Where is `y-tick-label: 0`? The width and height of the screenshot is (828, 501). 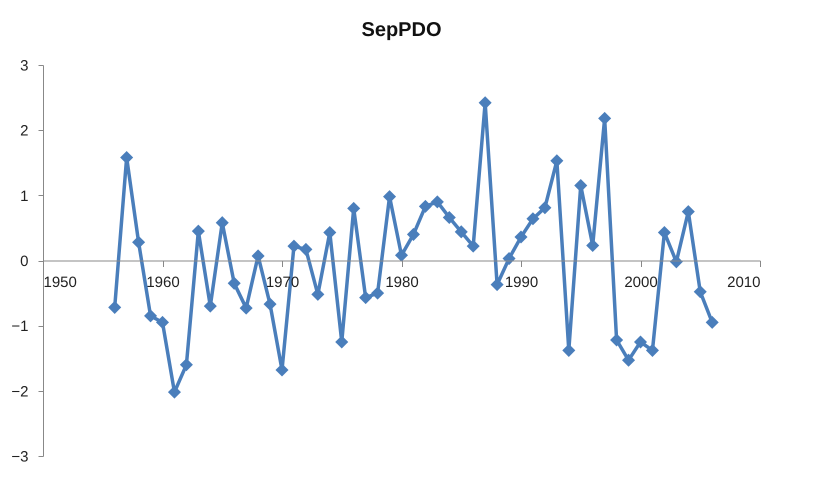 y-tick-label: 0 is located at coordinates (24, 261).